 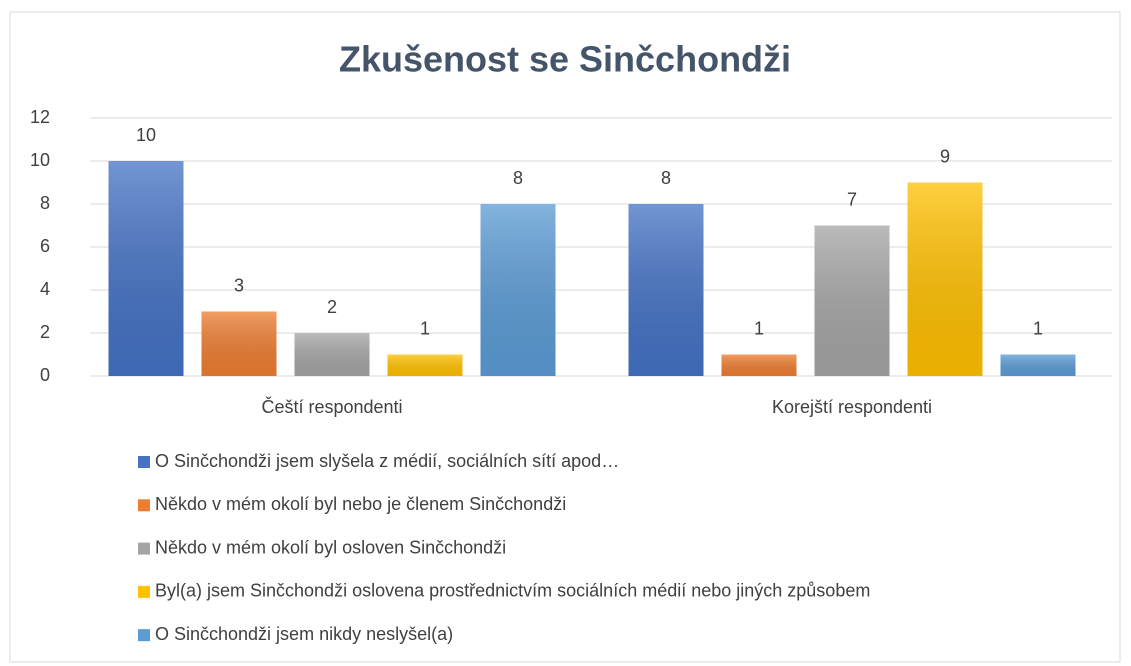 I want to click on y-tick-label: 10, so click(x=40, y=160).